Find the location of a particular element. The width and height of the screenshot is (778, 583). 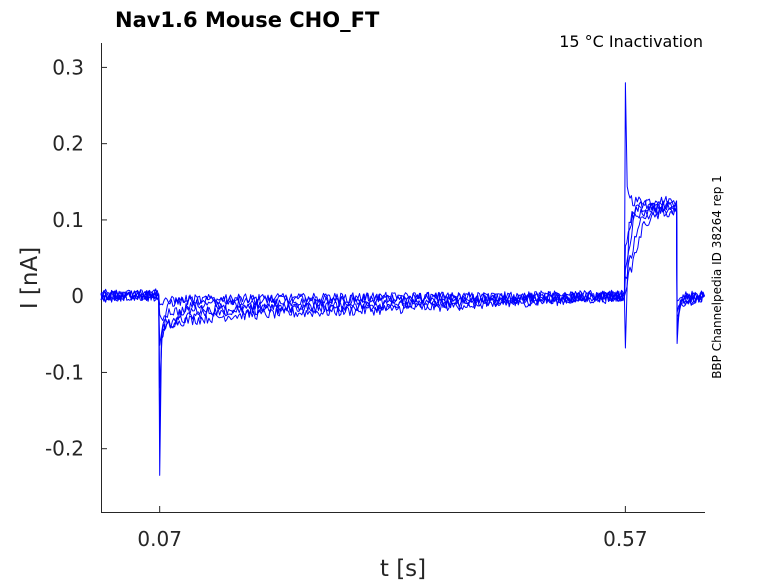

x-tick-label: 0.57 is located at coordinates (625, 539).